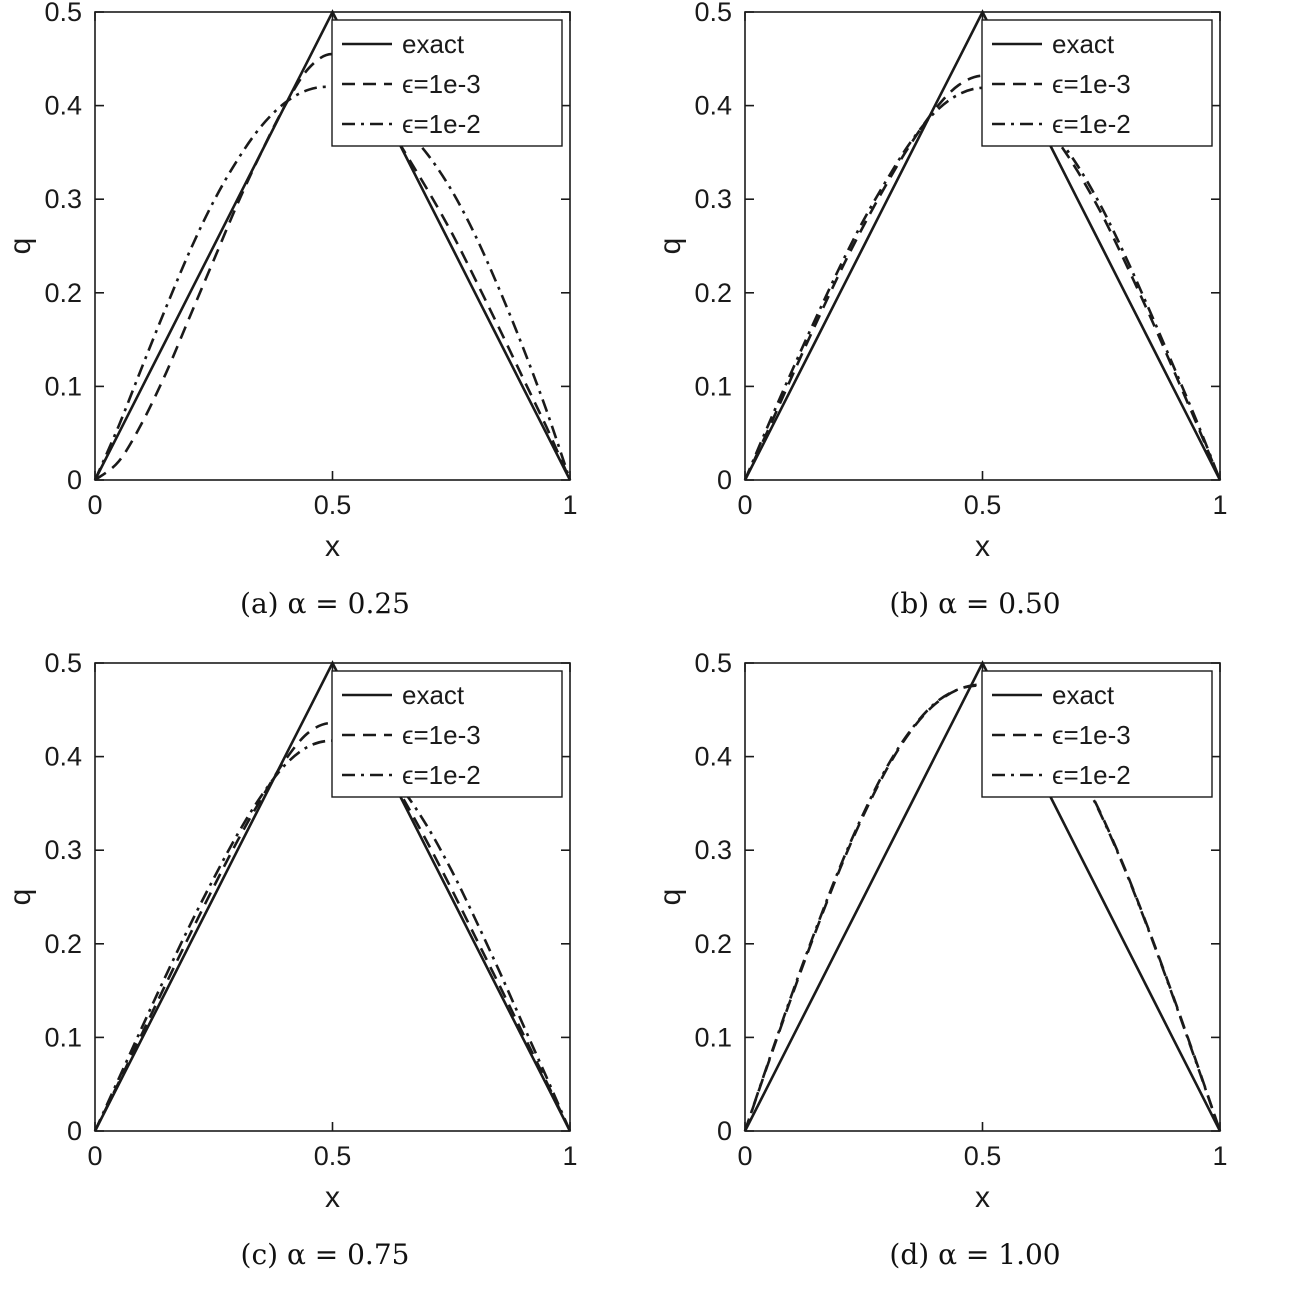  I want to click on caption-b: (b) α = 0.50, so click(975, 603).